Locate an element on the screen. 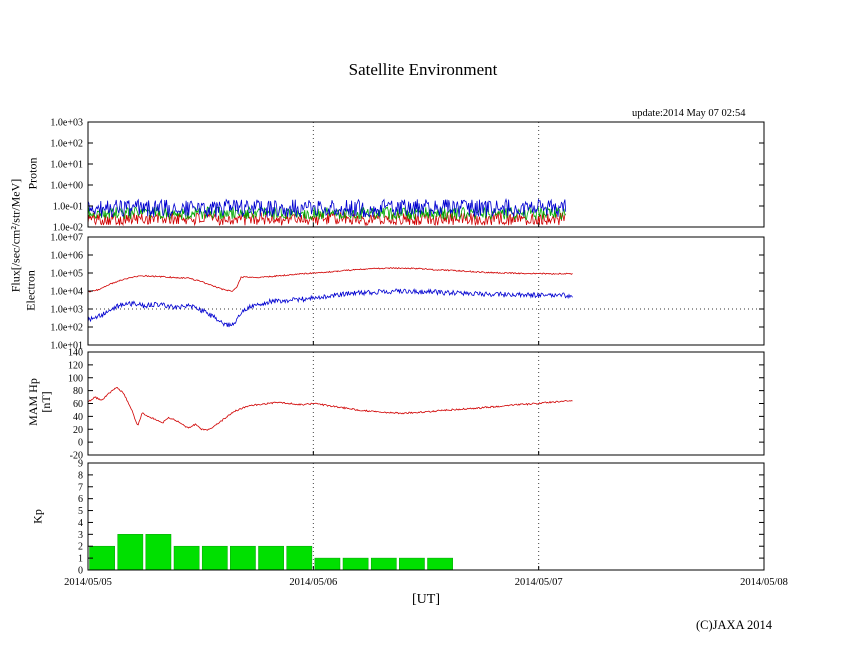  svg-text: 1.0e+00 is located at coordinates (66, 186).